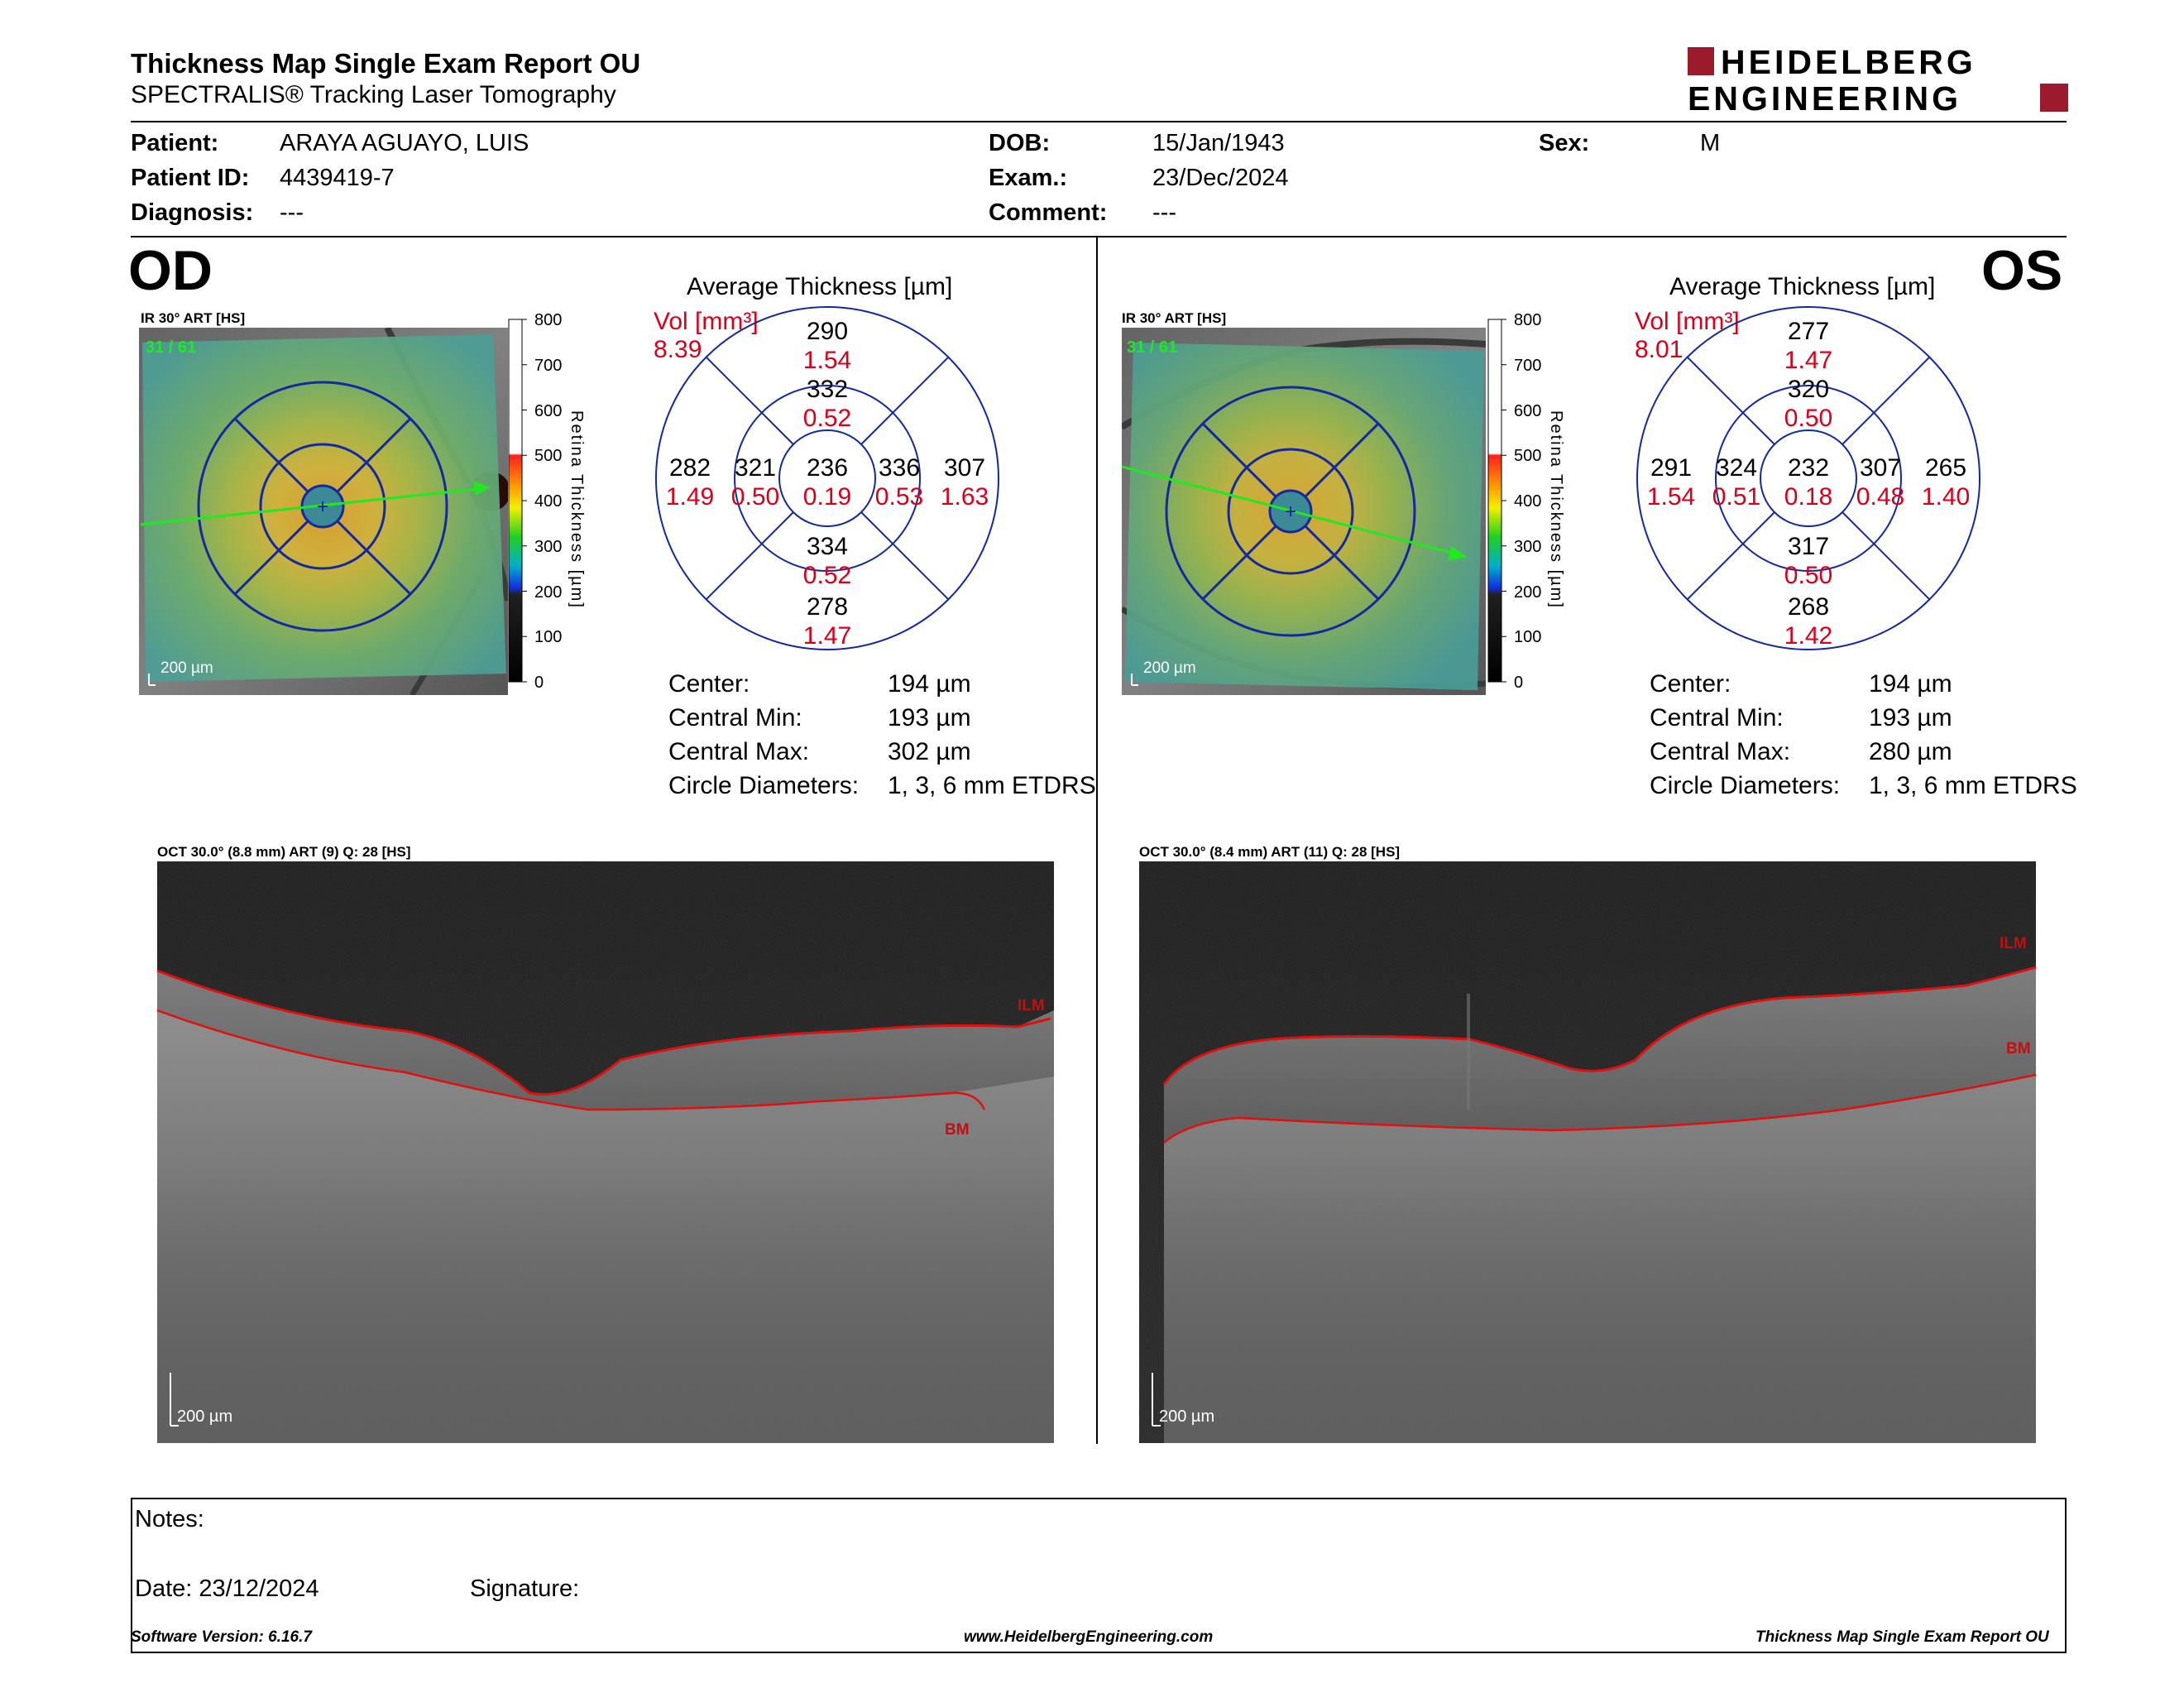  Describe the element at coordinates (192, 212) in the screenshot. I see `diagnosis-label: Diagnosis:` at that location.